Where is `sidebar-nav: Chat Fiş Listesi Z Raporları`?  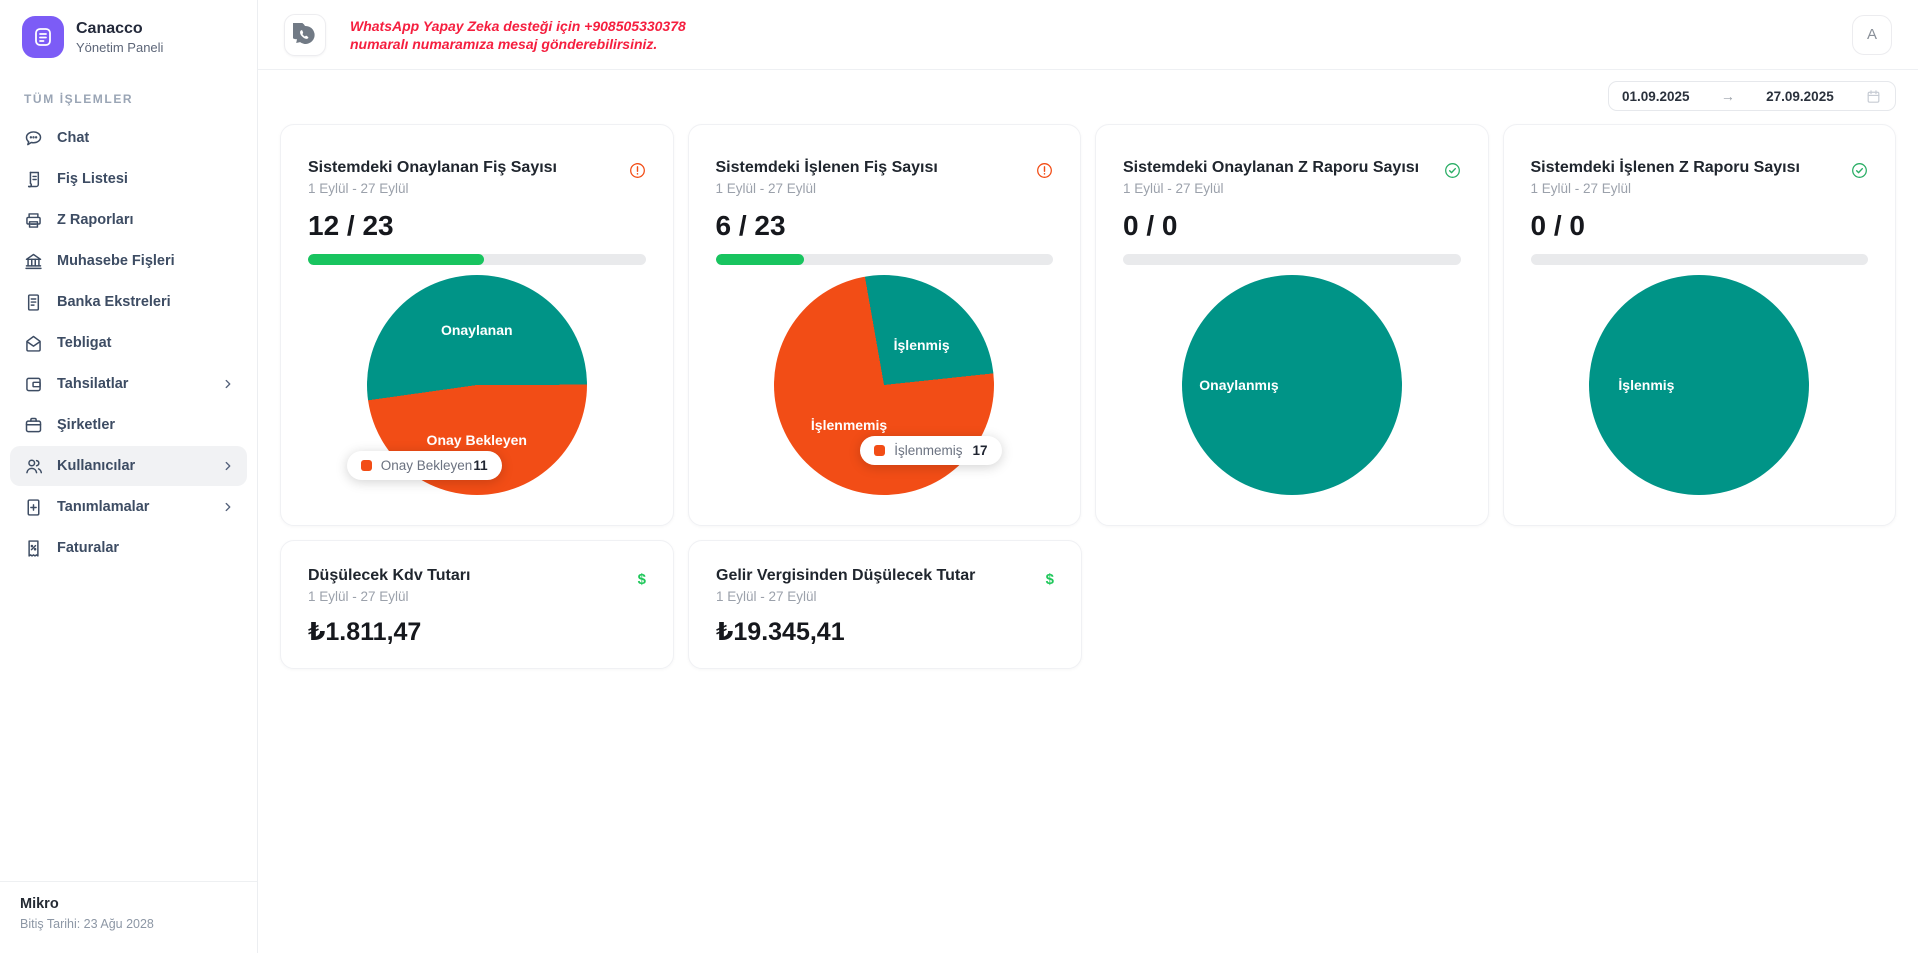 sidebar-nav: Chat Fiş Listesi Z Raporları is located at coordinates (128, 343).